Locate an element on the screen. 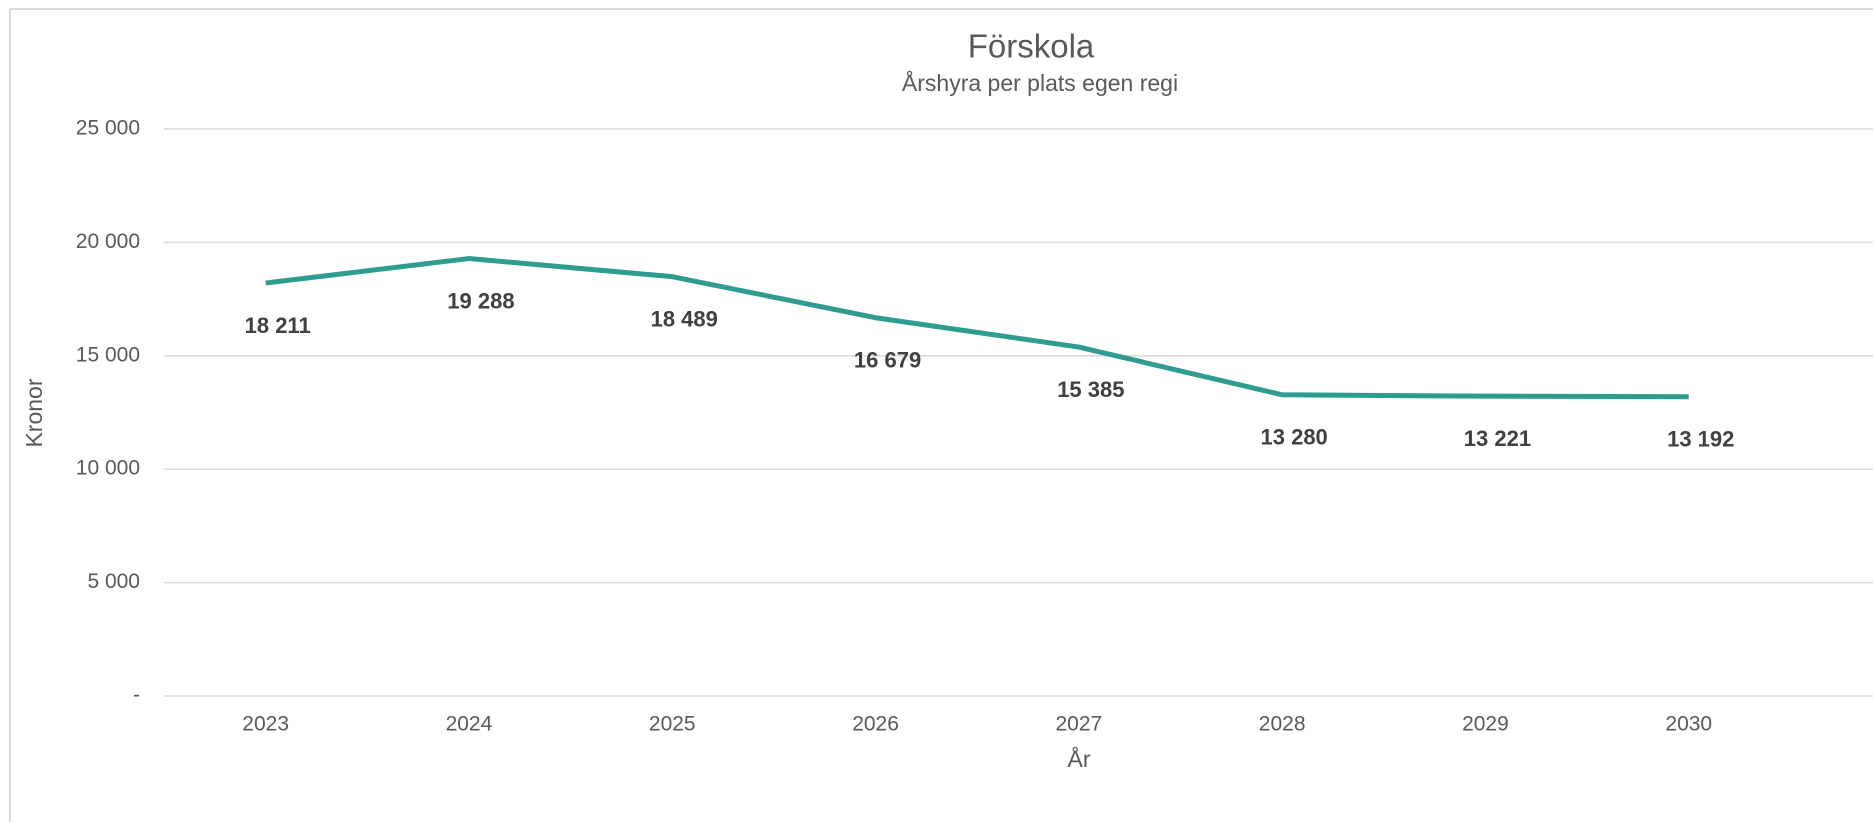  x-tick-label: 2027 is located at coordinates (1078, 724).